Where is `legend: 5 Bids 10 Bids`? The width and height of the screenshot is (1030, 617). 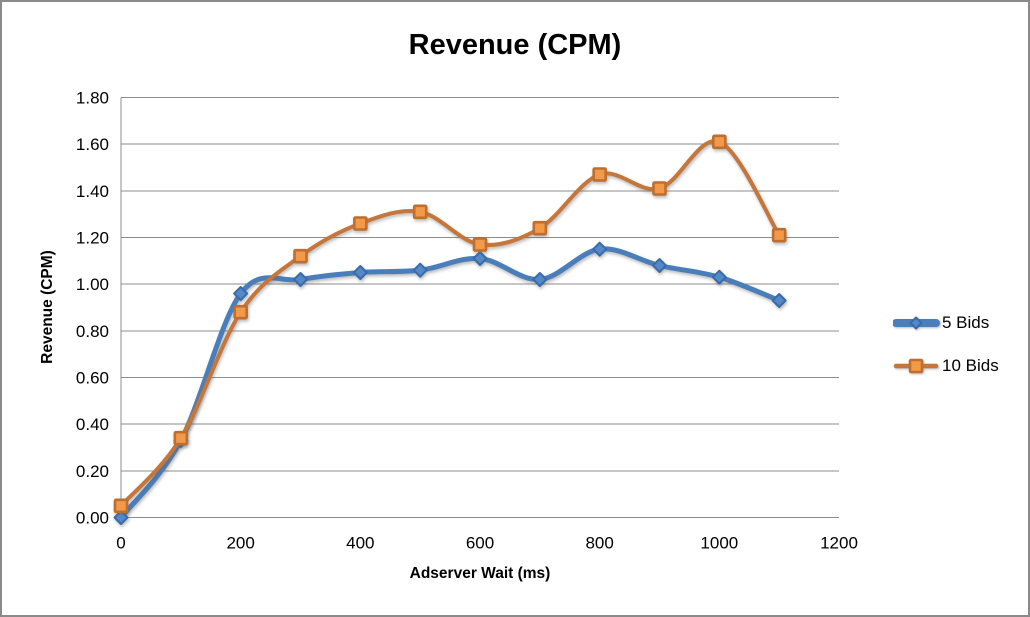 legend: 5 Bids 10 Bids is located at coordinates (946, 353).